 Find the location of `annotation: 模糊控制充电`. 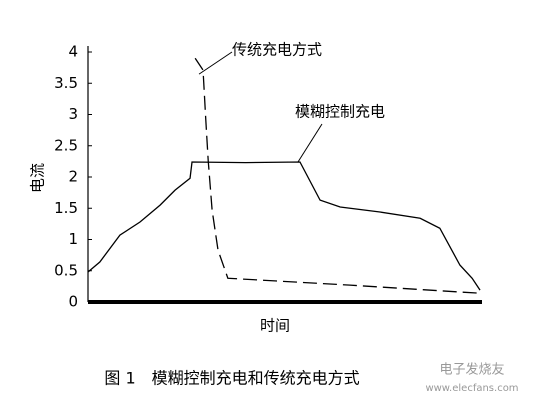

annotation: 模糊控制充电 is located at coordinates (340, 112).